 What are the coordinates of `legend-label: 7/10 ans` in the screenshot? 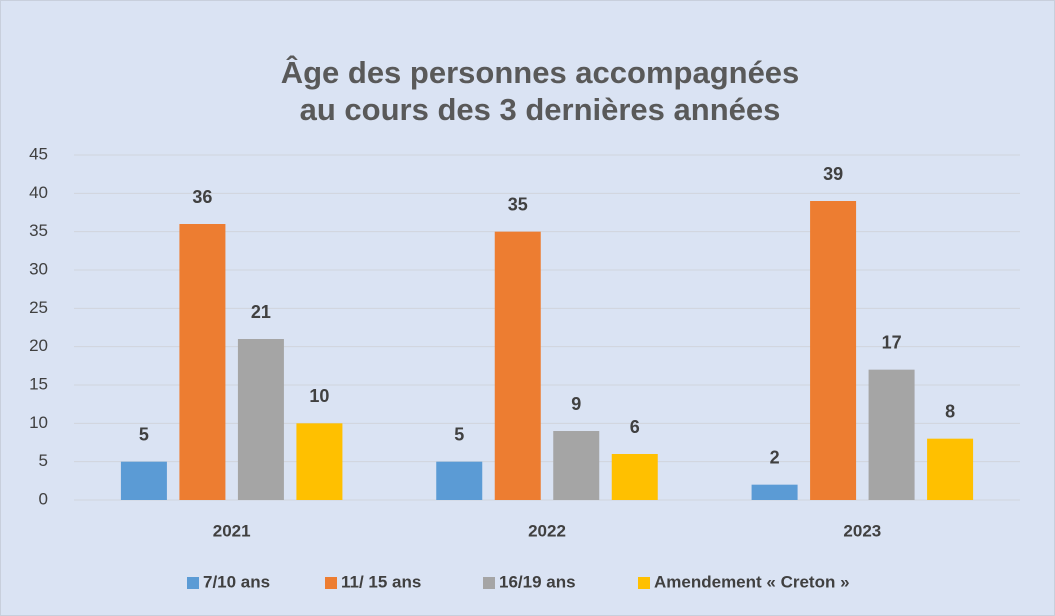 It's located at (236, 581).